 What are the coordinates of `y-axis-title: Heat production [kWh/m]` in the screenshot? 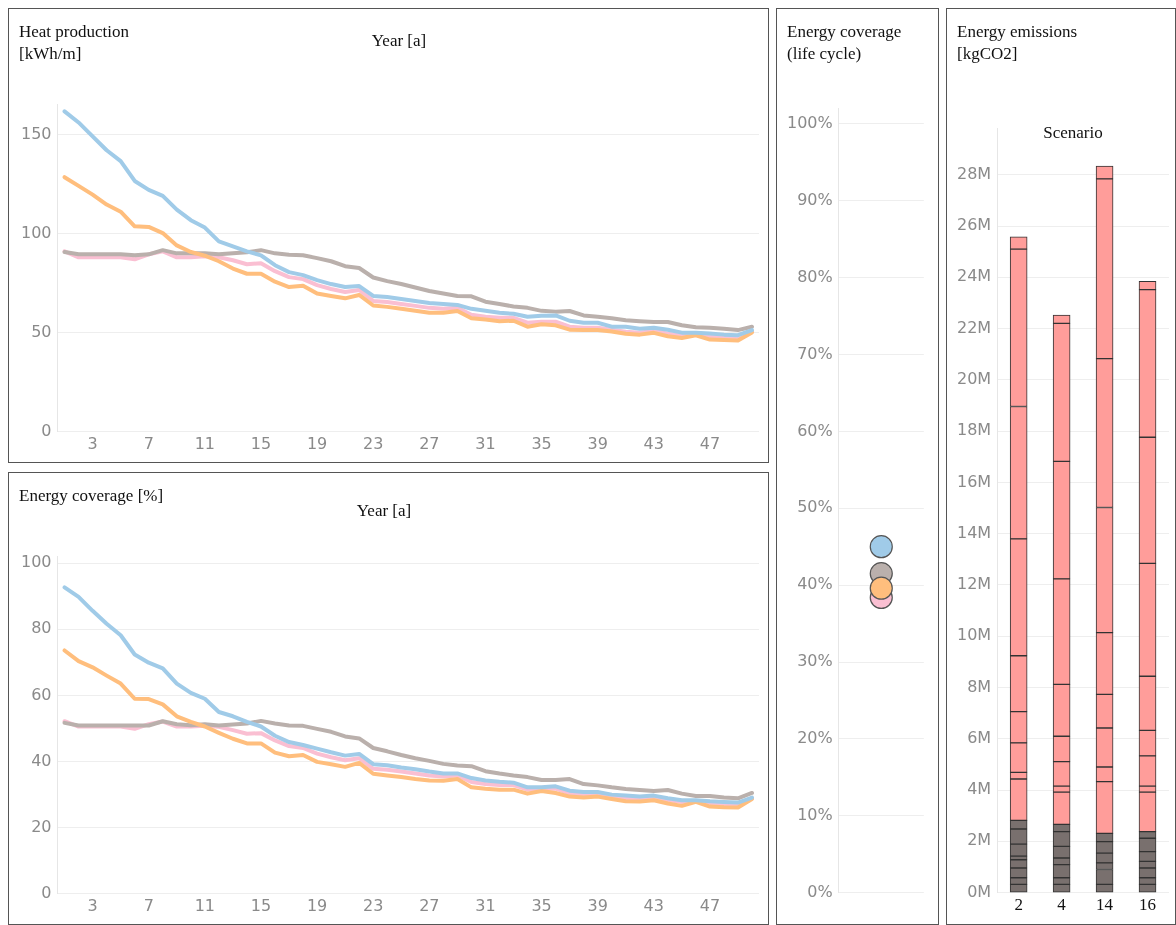 It's located at (74, 43).